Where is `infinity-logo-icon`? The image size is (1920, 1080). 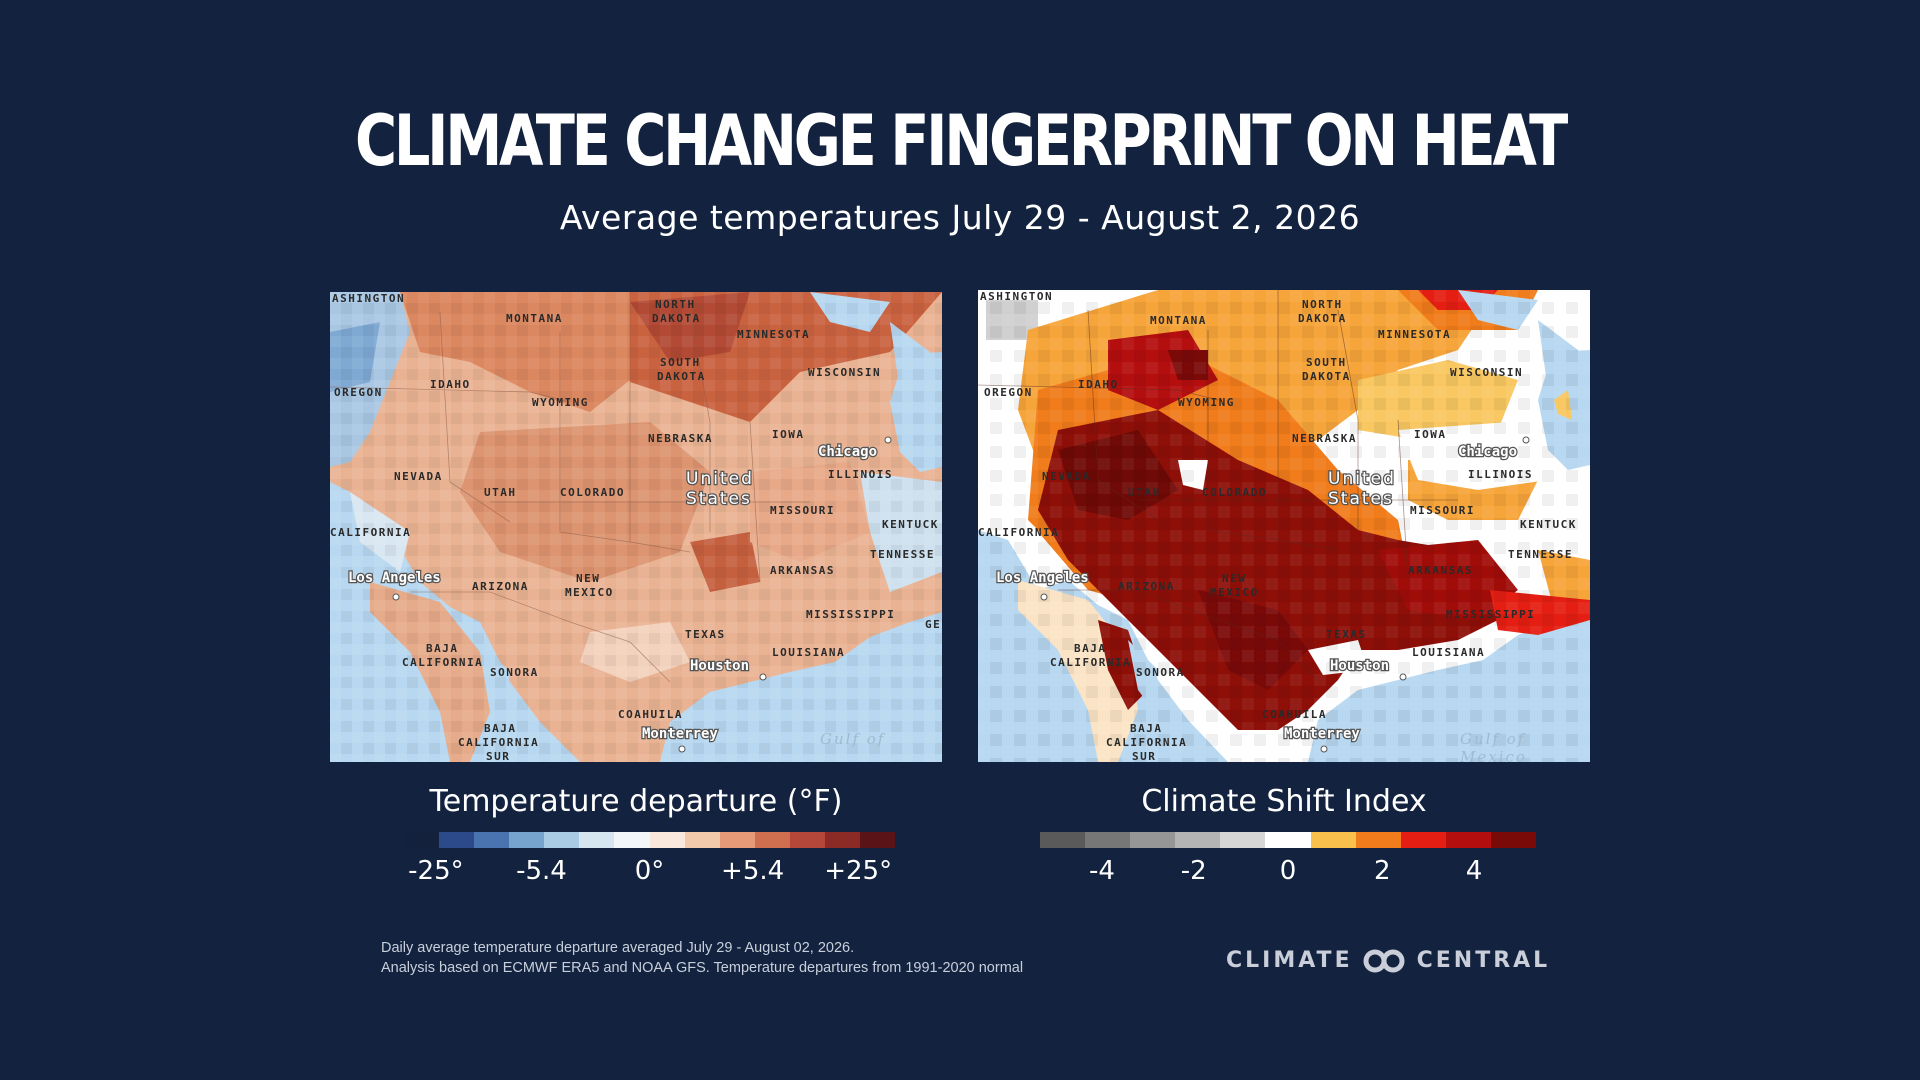 infinity-logo-icon is located at coordinates (1384, 960).